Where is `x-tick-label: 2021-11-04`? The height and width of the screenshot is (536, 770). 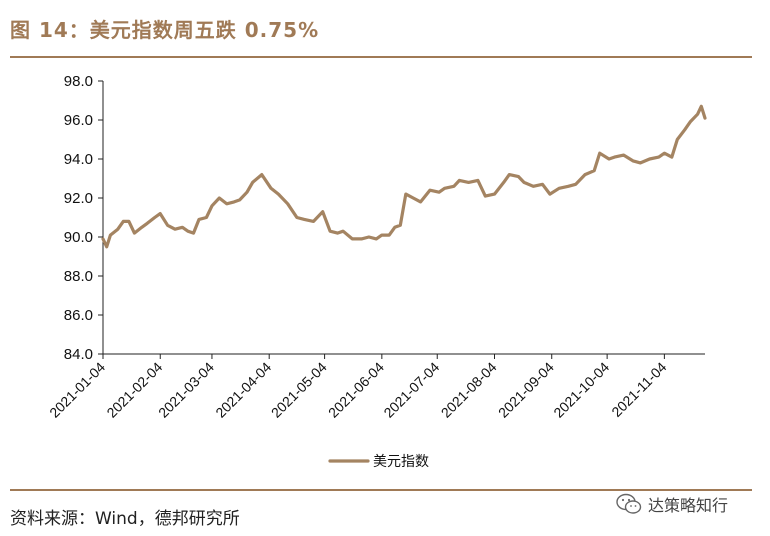 x-tick-label: 2021-11-04 is located at coordinates (638, 389).